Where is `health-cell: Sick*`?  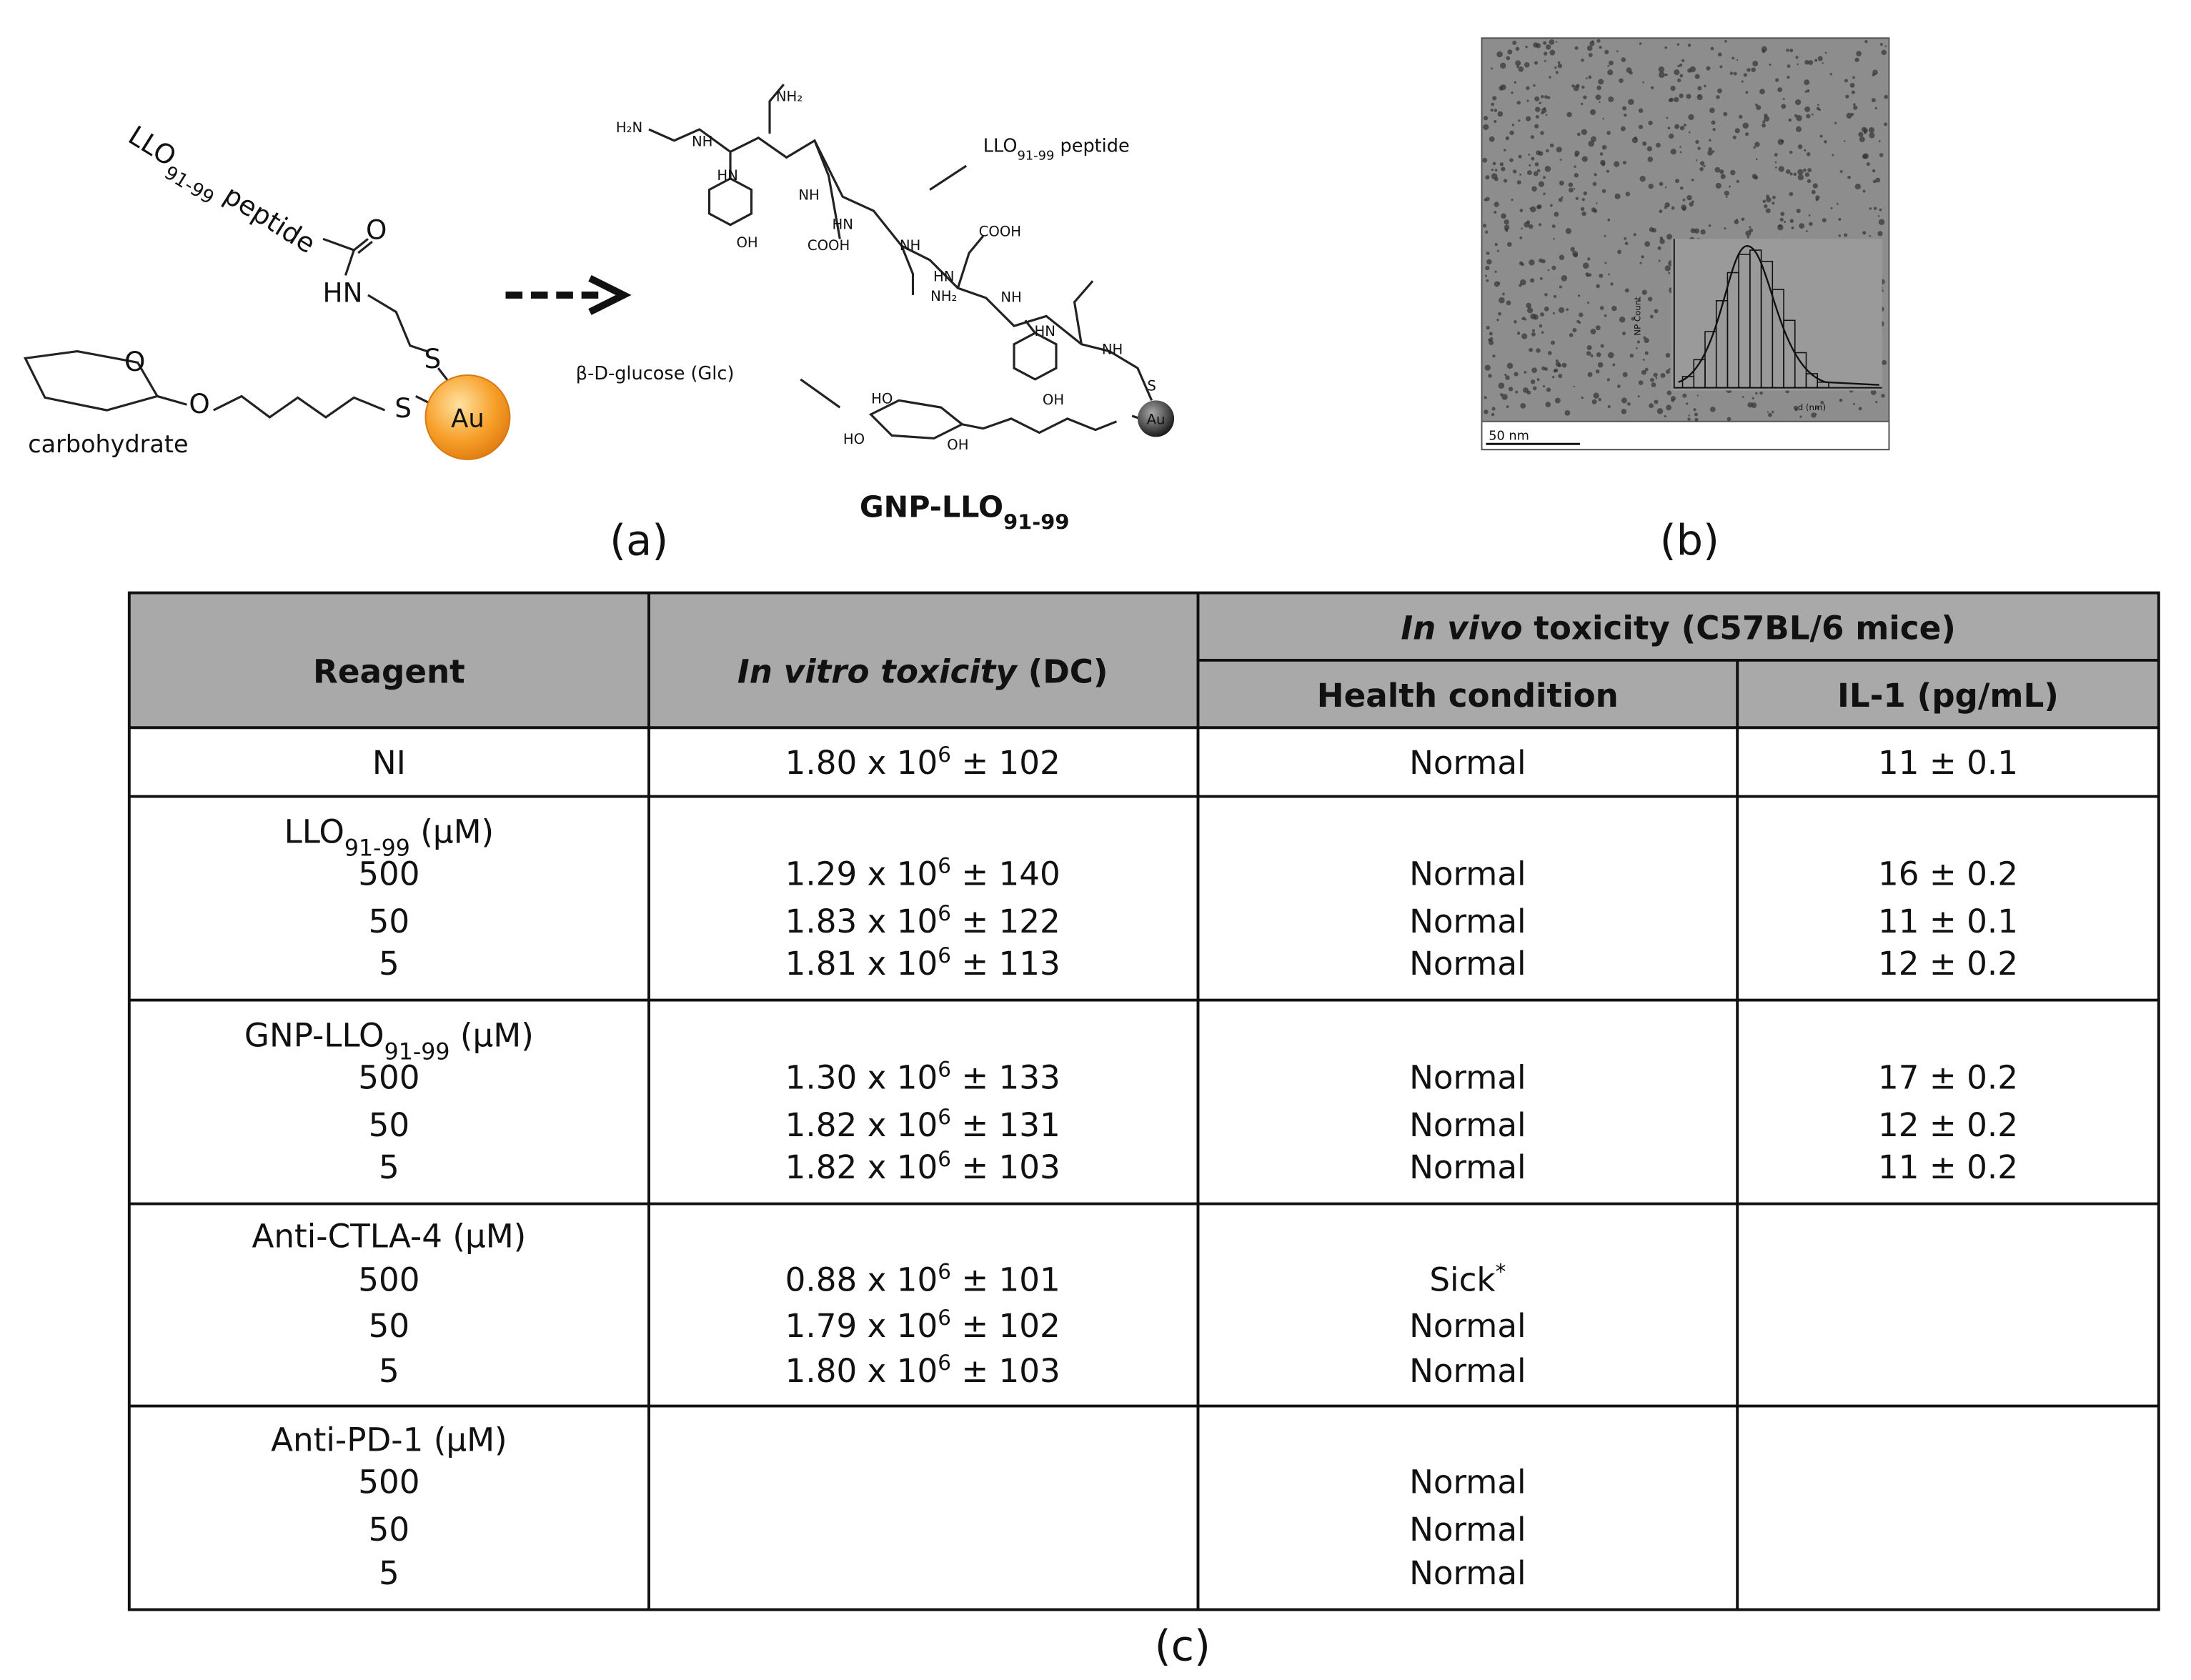
health-cell: Sick* is located at coordinates (1467, 1278).